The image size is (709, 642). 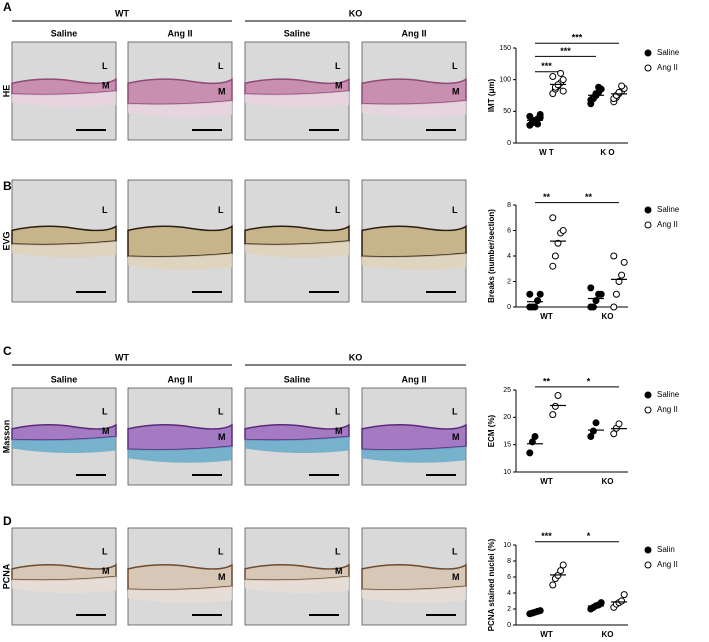 What do you see at coordinates (505, 48) in the screenshot?
I see `y-tick-label: 150` at bounding box center [505, 48].